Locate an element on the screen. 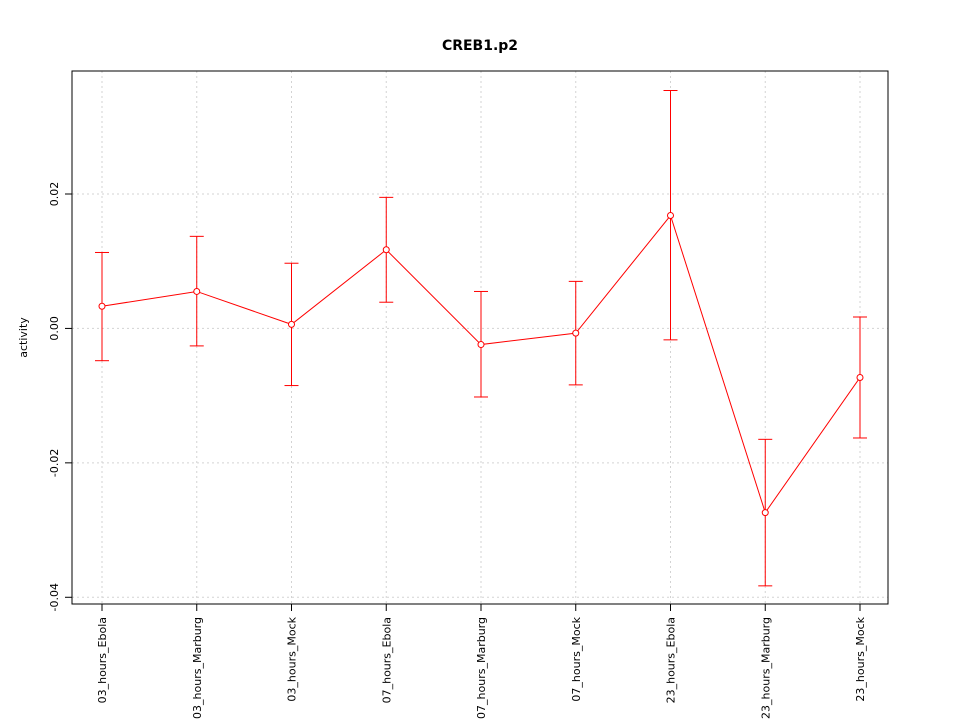  x-tick-label: 03_hours_Mock is located at coordinates (292, 658).